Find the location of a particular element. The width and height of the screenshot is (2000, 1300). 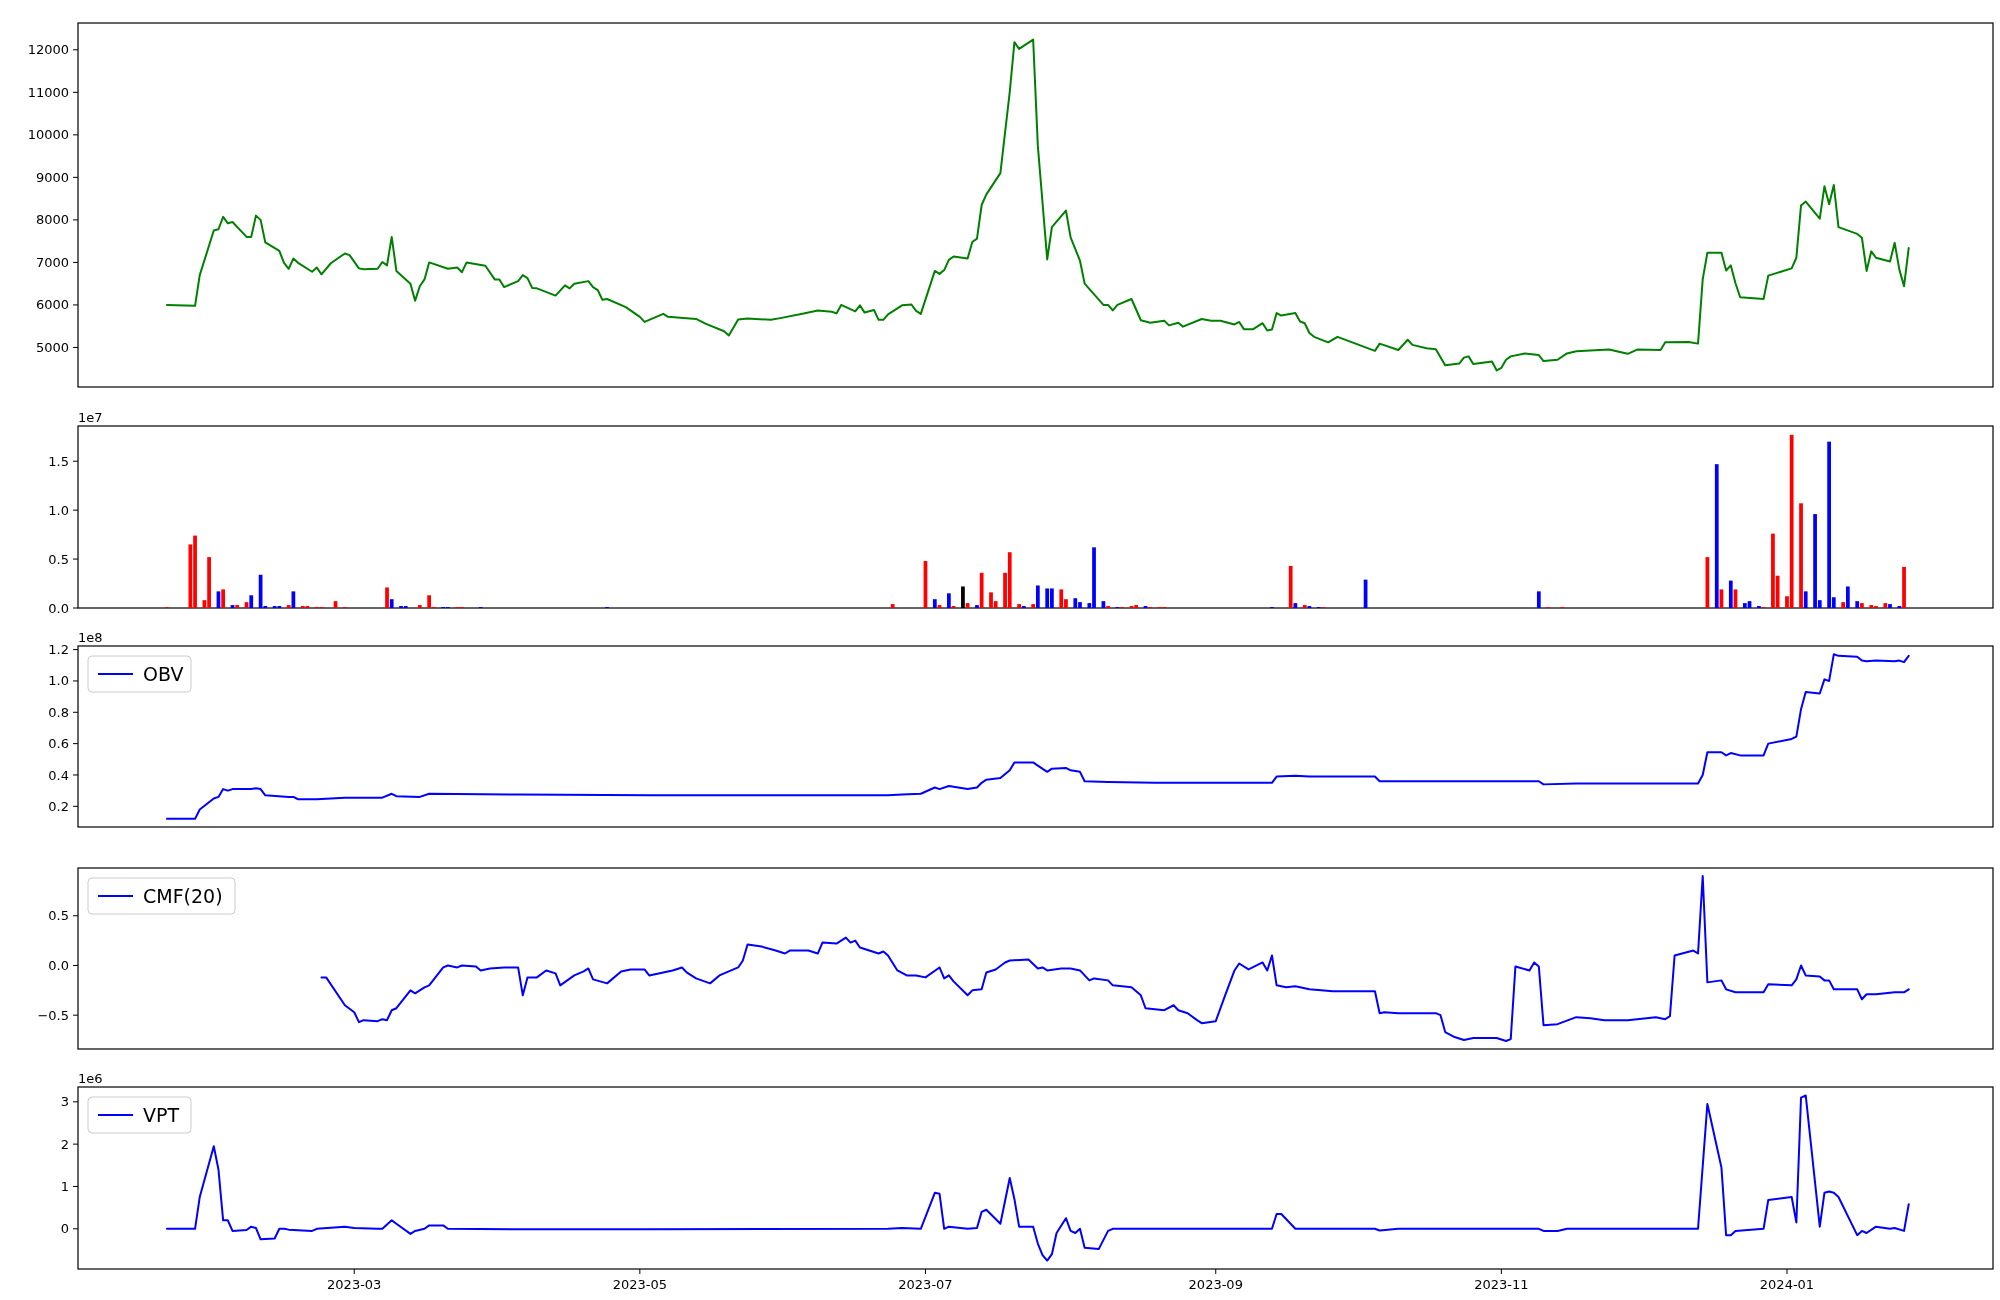

y-tick-label: 12000 is located at coordinates (48, 50).